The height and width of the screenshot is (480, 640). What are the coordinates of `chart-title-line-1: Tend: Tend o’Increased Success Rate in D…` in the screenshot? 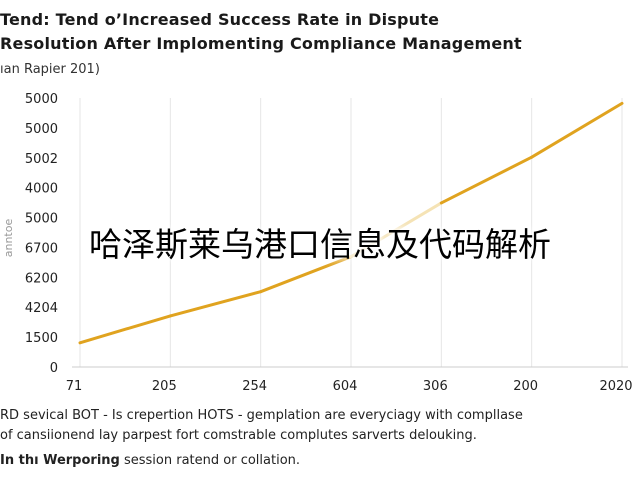 It's located at (220, 19).